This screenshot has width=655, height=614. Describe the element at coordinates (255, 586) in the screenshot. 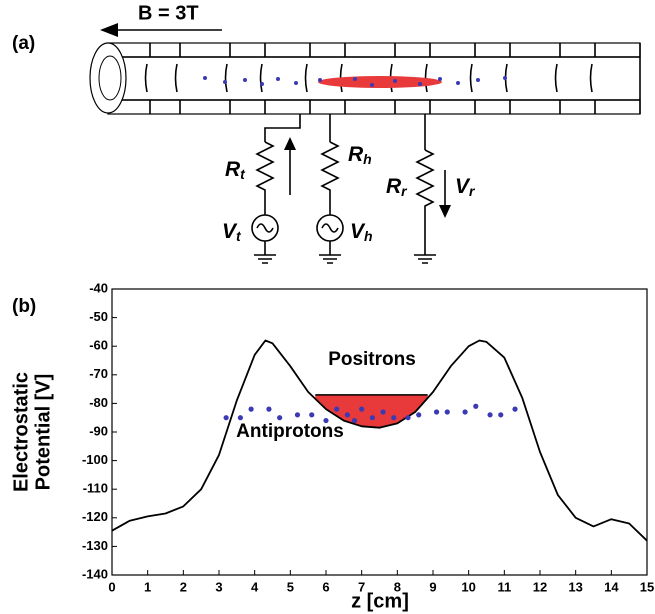

I see `x-tick-label: 4` at that location.